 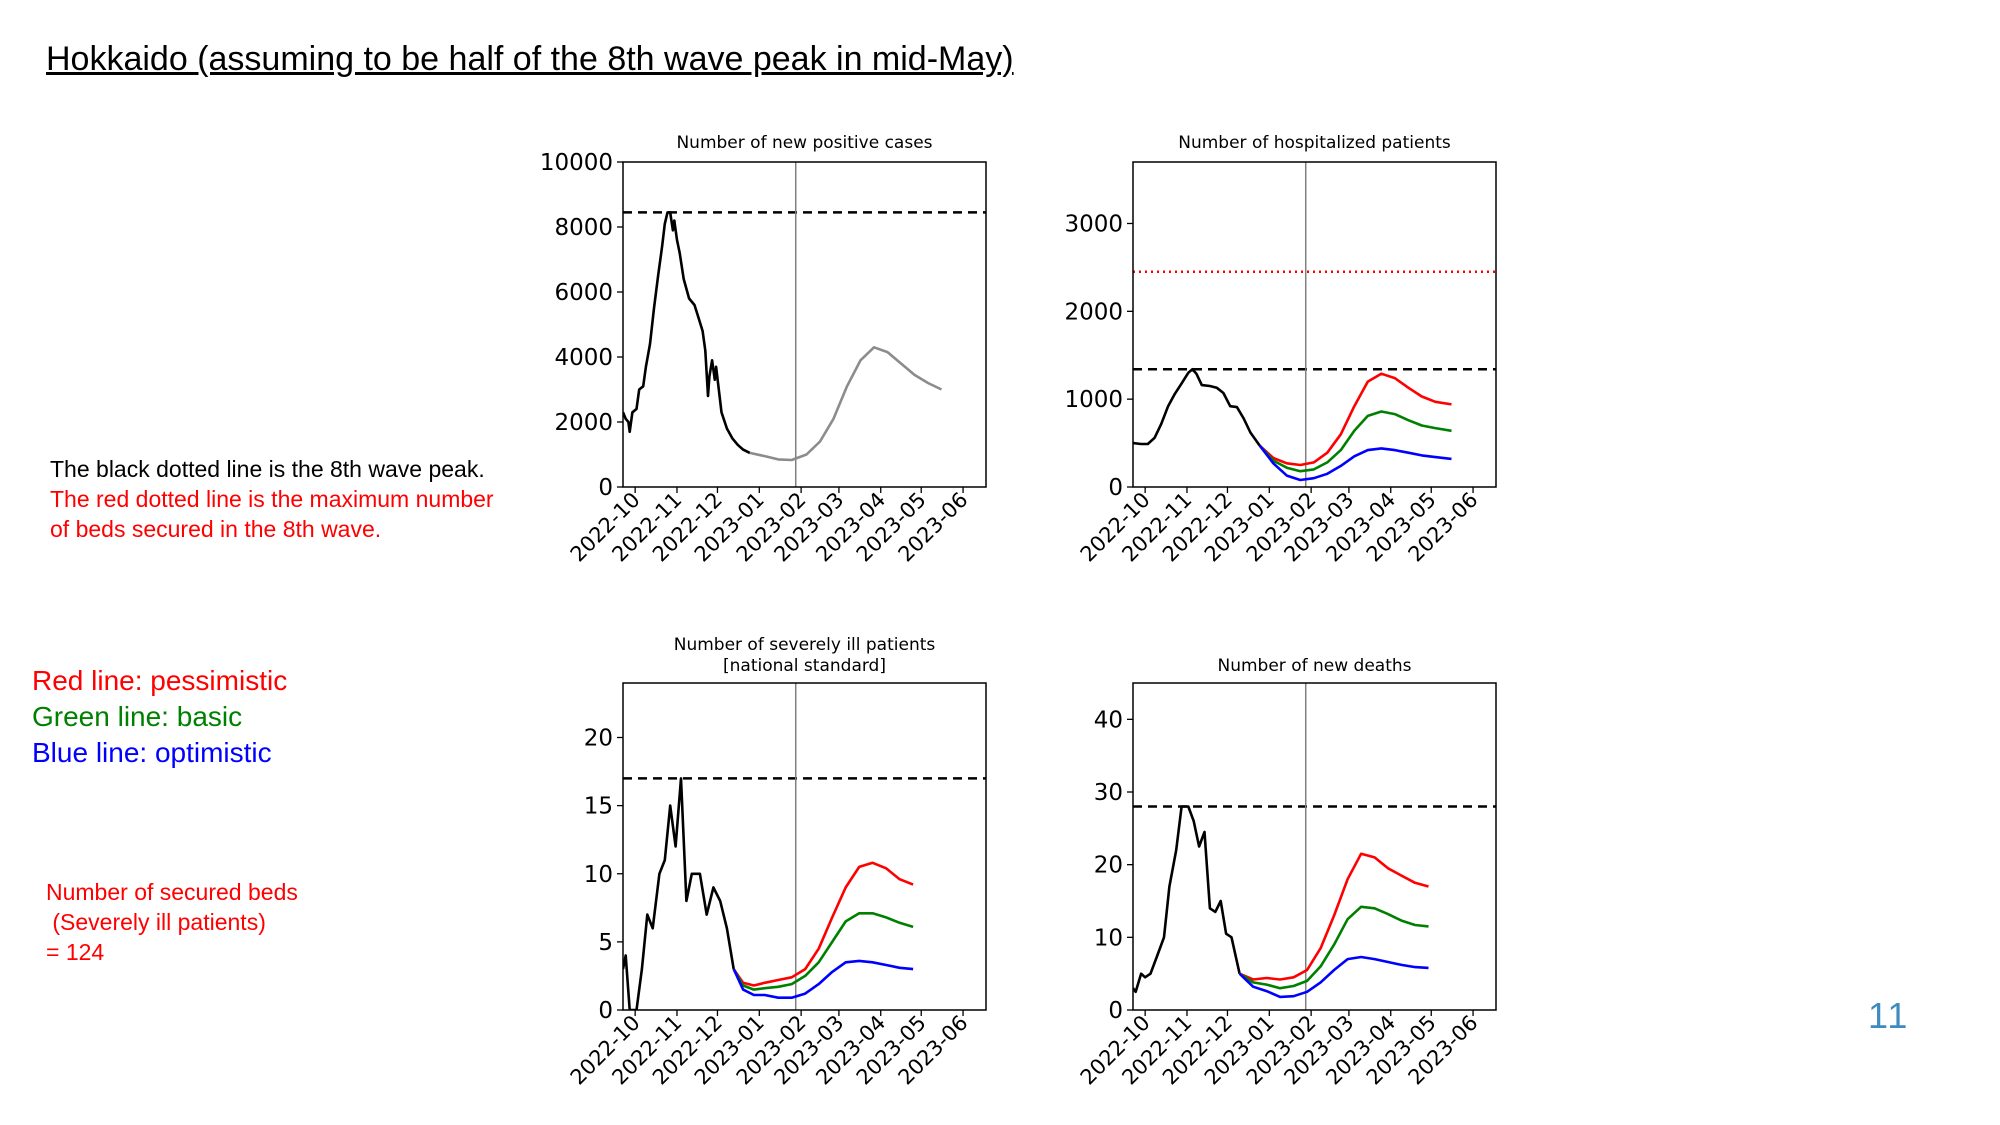 I want to click on y-tick-label: 6000, so click(x=583, y=293).